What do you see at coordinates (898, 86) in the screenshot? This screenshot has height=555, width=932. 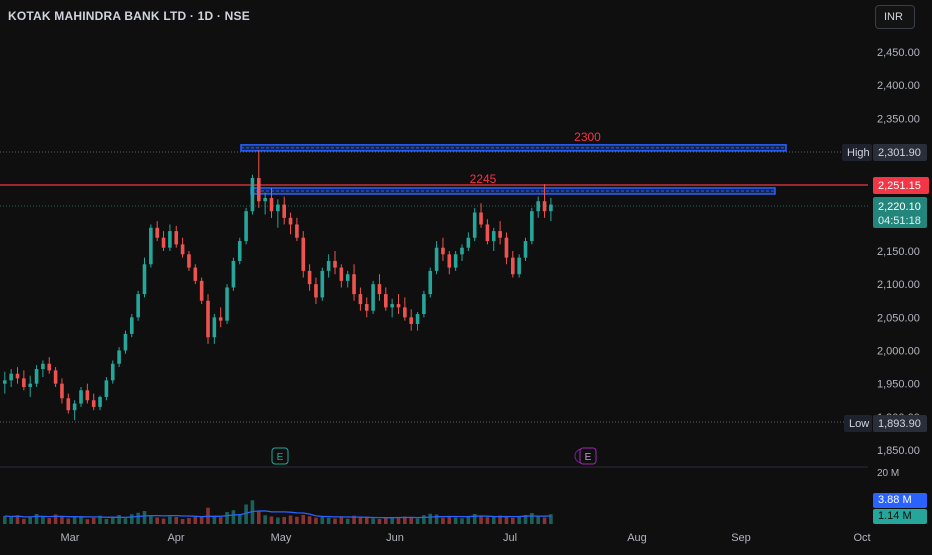 I see `price-tick-label: 2,400.00` at bounding box center [898, 86].